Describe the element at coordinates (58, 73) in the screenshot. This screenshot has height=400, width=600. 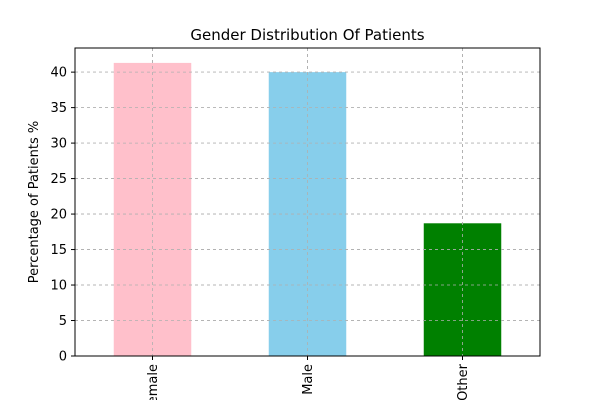
I see `y-tick-label: 40` at that location.